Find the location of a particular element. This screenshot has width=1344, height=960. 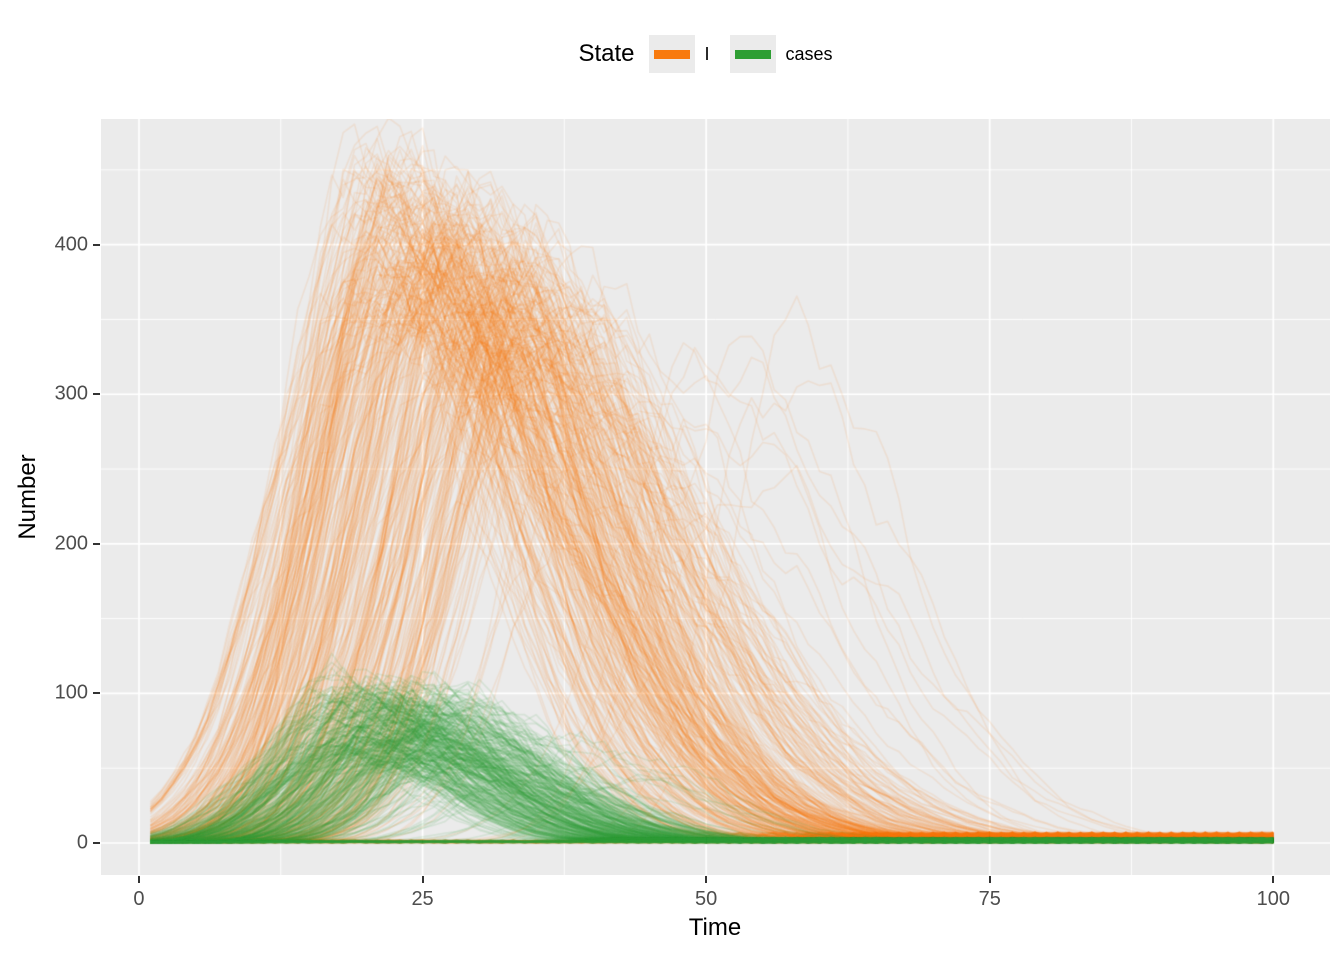

legend-key-cases is located at coordinates (752, 54).